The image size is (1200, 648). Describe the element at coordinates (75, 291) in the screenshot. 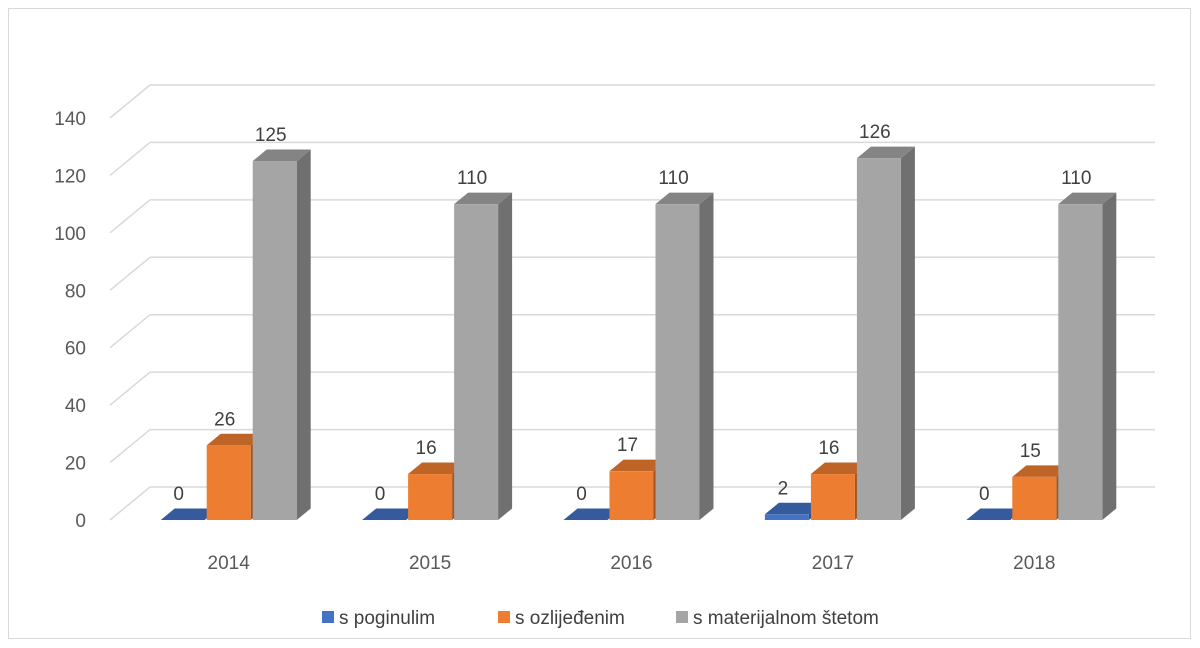

I see `y-tick-label: 80` at that location.